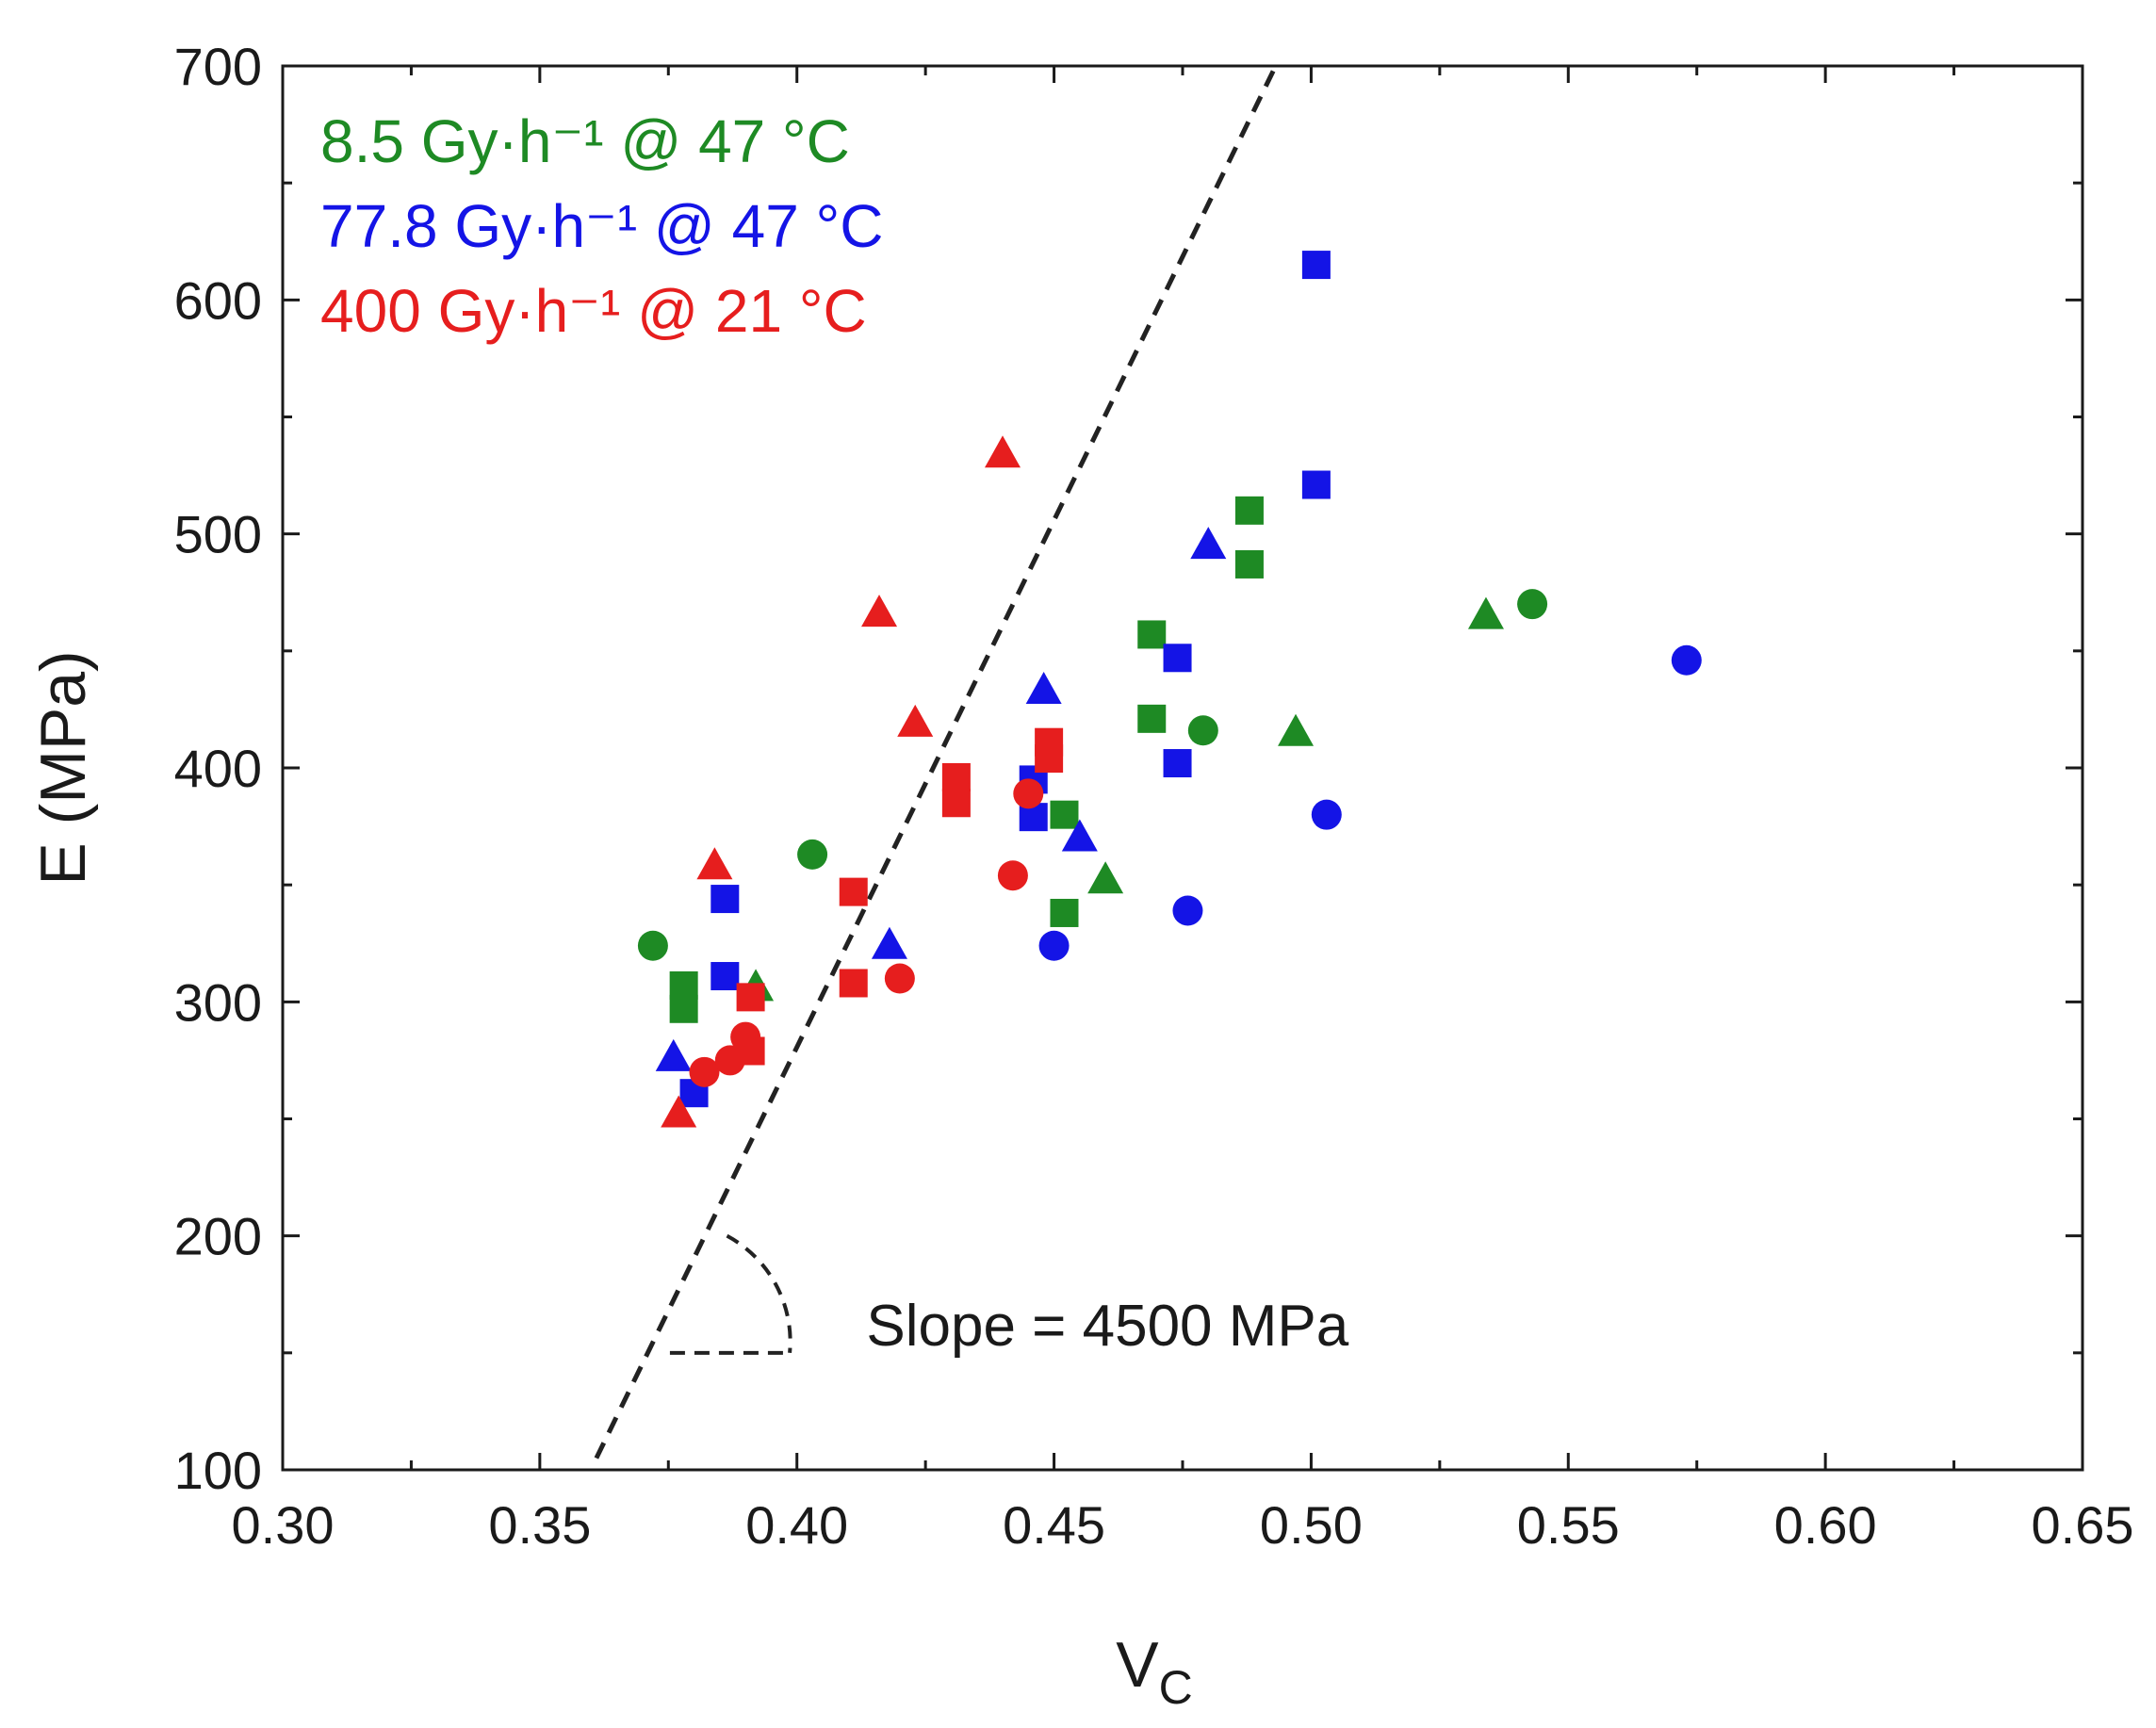  What do you see at coordinates (585, 141) in the screenshot?
I see `legend-entry-8-5-gy: 8.5 Gy·h⁻¹ @ 47 °C` at bounding box center [585, 141].